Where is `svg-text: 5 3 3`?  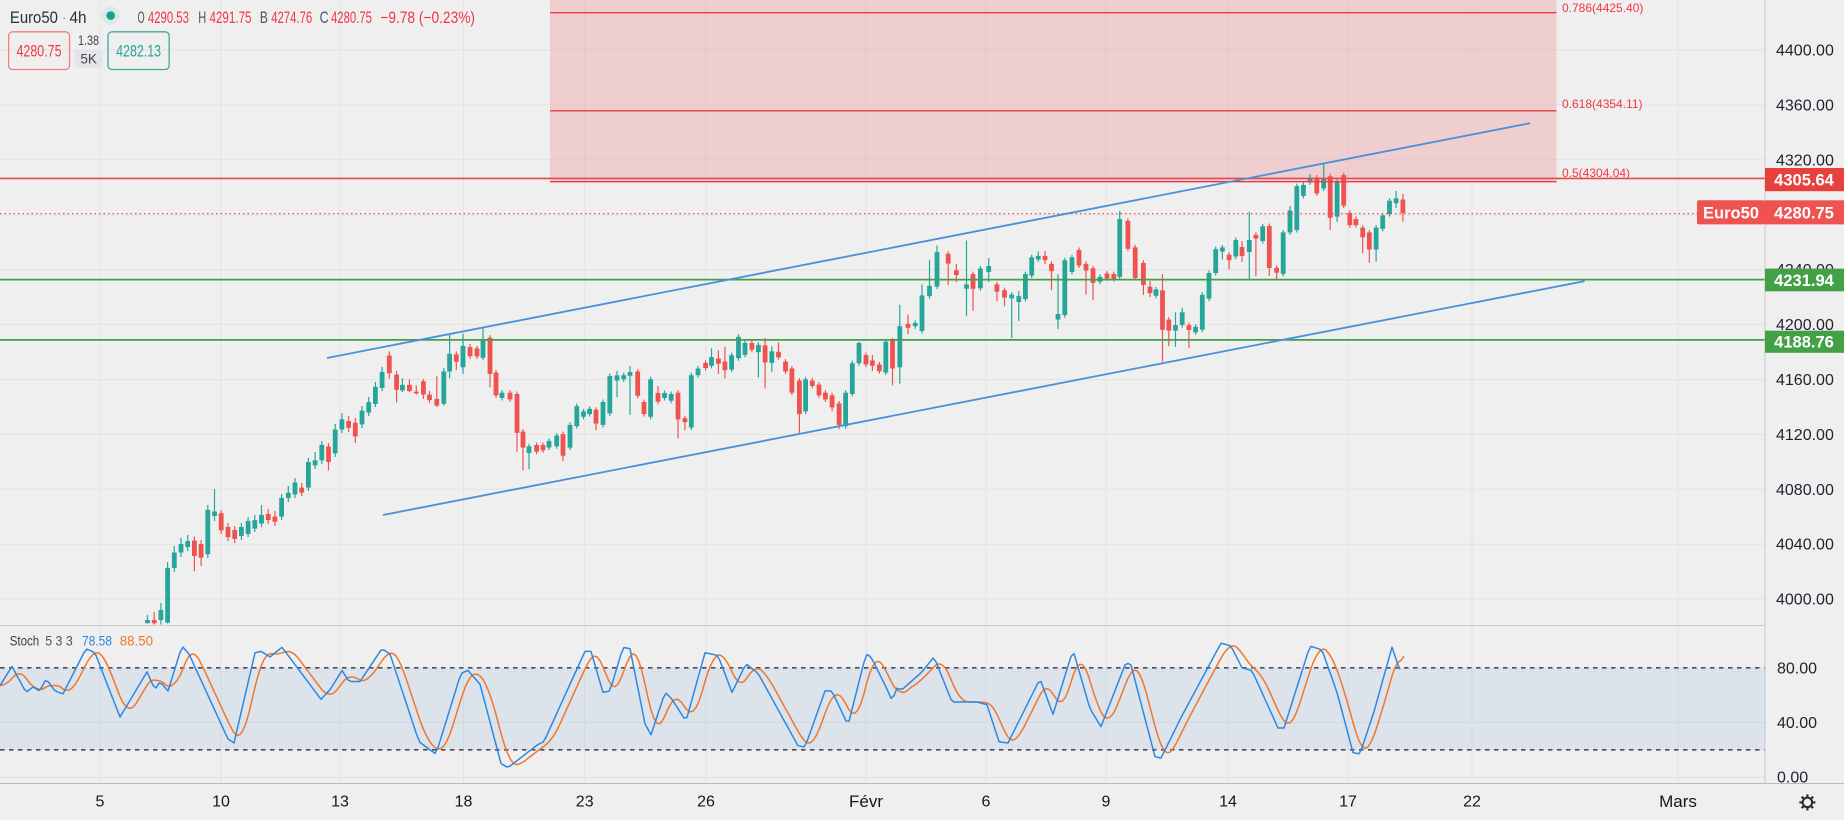 svg-text: 5 3 3 is located at coordinates (59, 641).